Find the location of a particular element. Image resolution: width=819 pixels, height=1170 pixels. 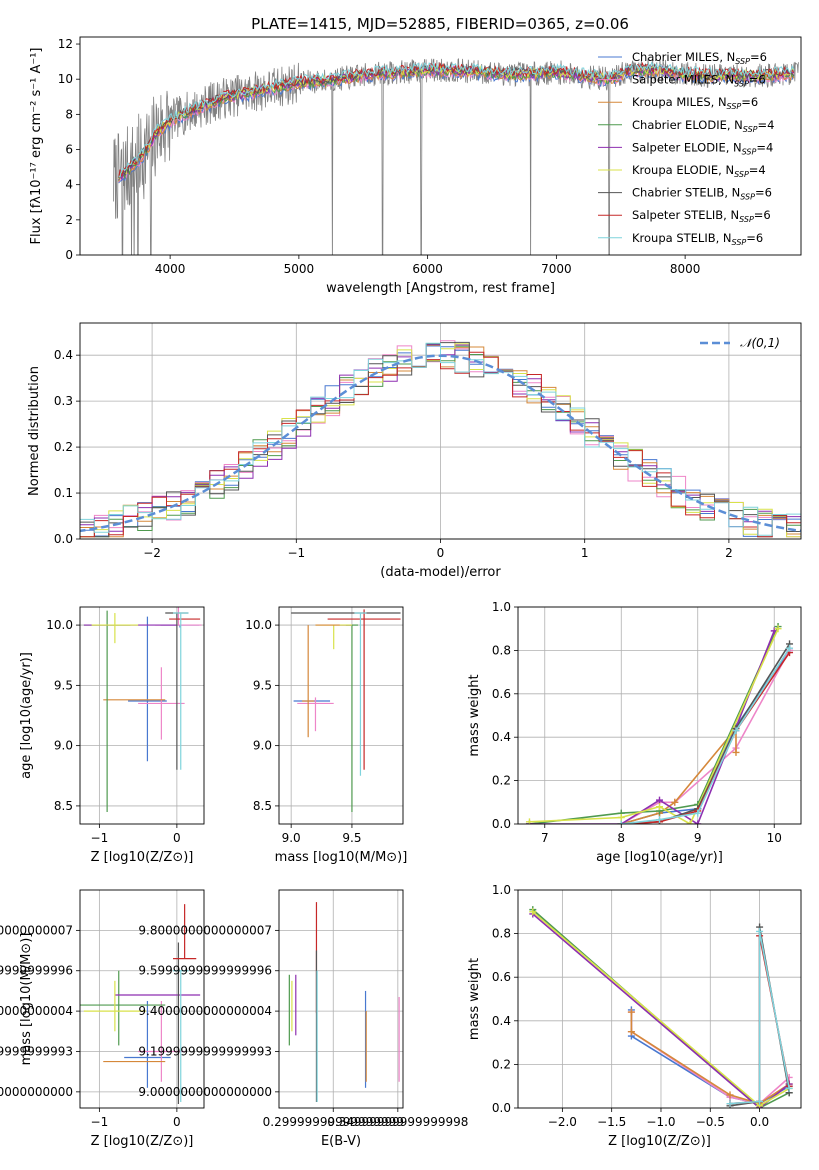

y-axis-label: Flux [fλ10⁻¹⁷ erg cm⁻² s⁻¹ A⁻¹] is located at coordinates (36, 146).